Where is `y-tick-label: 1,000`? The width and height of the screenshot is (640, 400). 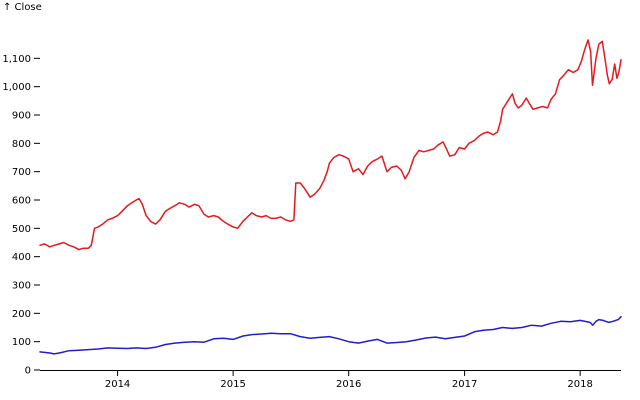
y-tick-label: 1,000 is located at coordinates (16, 87).